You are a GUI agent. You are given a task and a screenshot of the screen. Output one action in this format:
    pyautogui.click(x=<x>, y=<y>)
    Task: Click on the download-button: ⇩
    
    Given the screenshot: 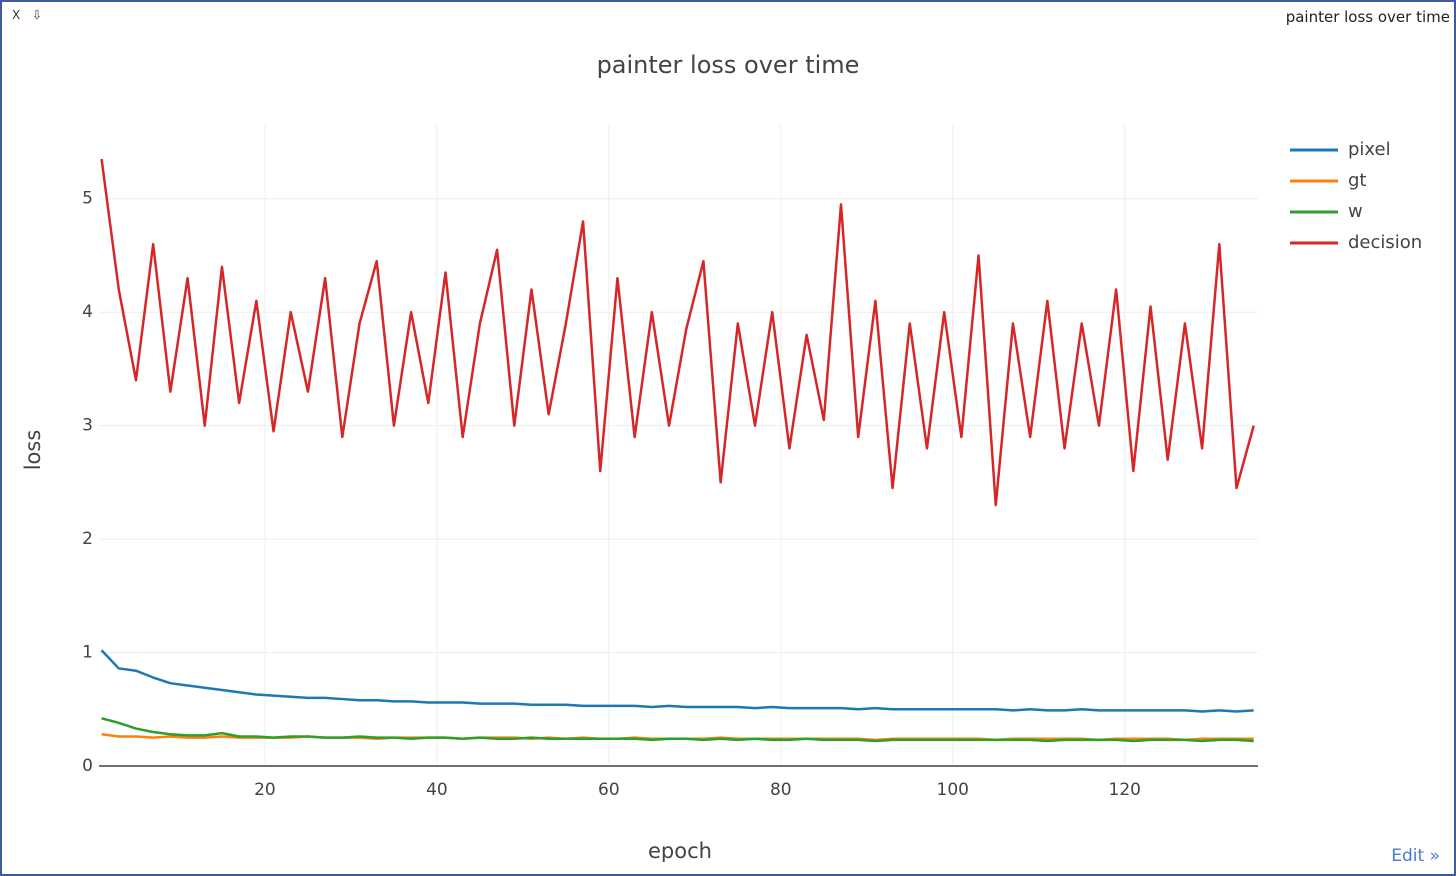 What is the action you would take?
    pyautogui.click(x=37, y=15)
    